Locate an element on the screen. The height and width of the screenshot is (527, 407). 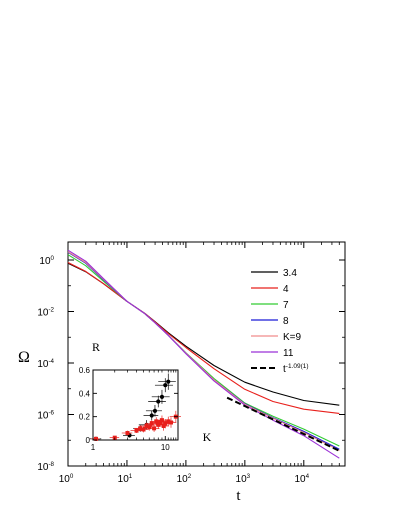
main-y-tick-label: 10⁻² is located at coordinates (45, 312).